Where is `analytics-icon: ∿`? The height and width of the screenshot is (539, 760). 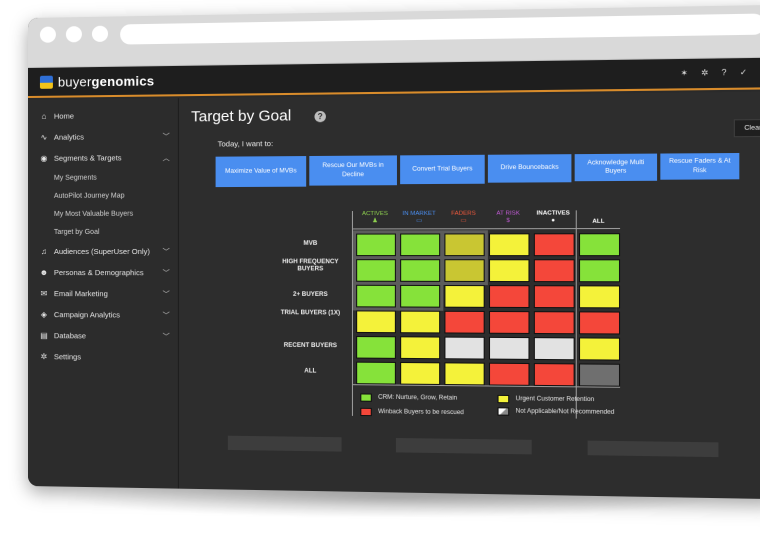
analytics-icon: ∿ is located at coordinates (44, 137).